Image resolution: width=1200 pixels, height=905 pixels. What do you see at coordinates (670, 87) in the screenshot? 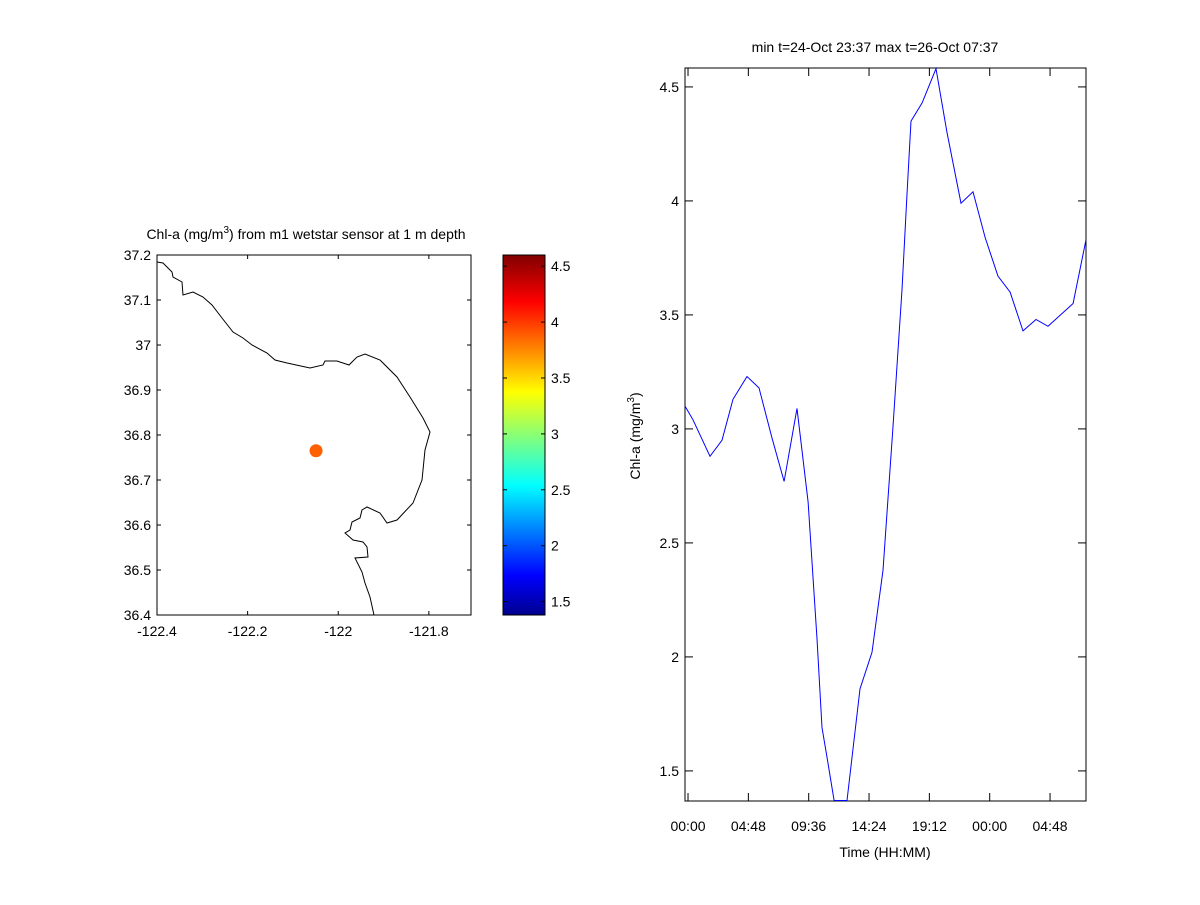
I see `timeseries-ytick-label: 4.5` at bounding box center [670, 87].